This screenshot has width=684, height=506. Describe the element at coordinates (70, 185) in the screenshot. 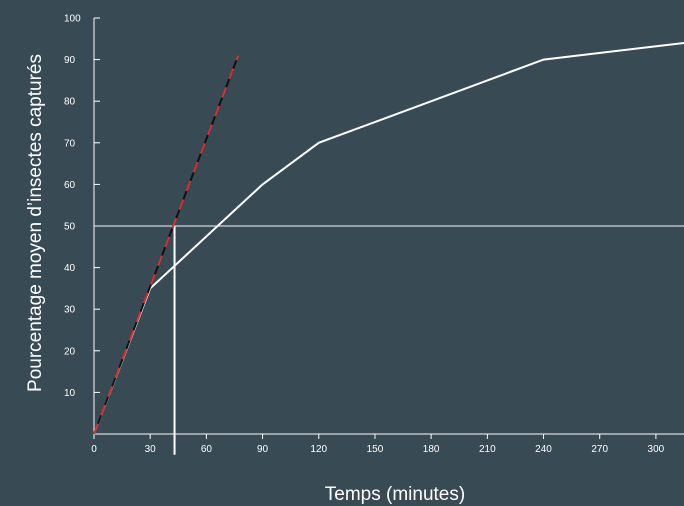

I see `y-tick-label: 60` at that location.